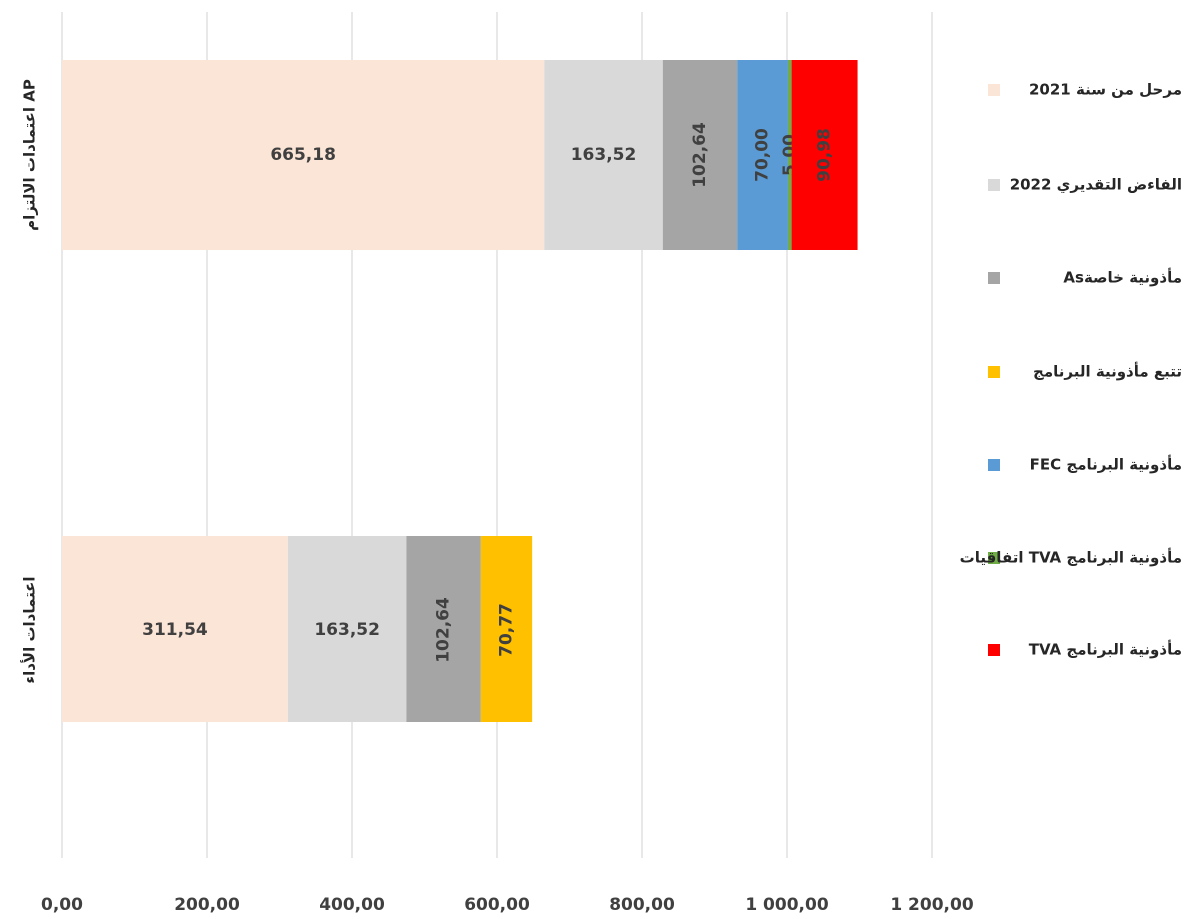 The width and height of the screenshot is (1204, 919). I want to click on x-tick-label: 800,00, so click(642, 905).